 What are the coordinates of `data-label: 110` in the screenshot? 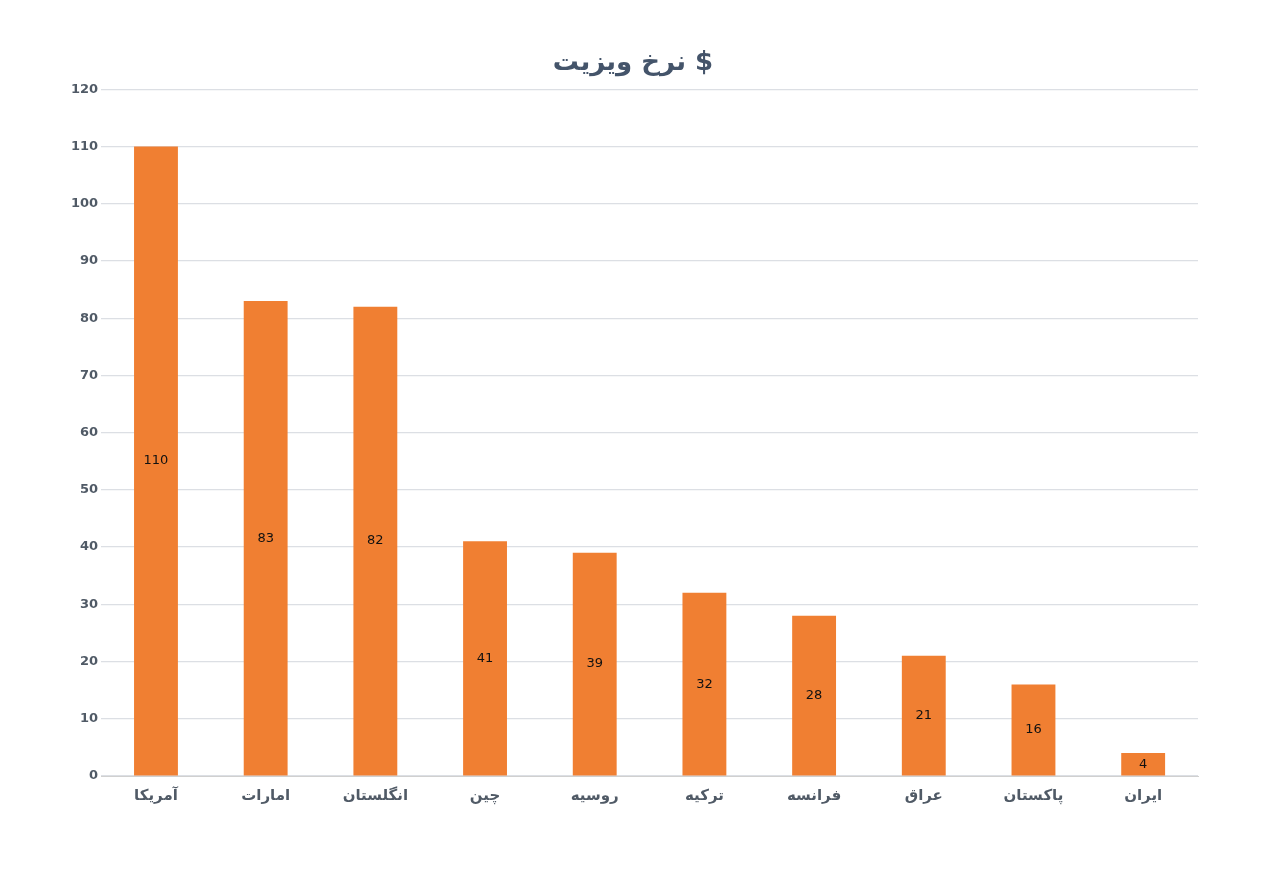 It's located at (156, 460).